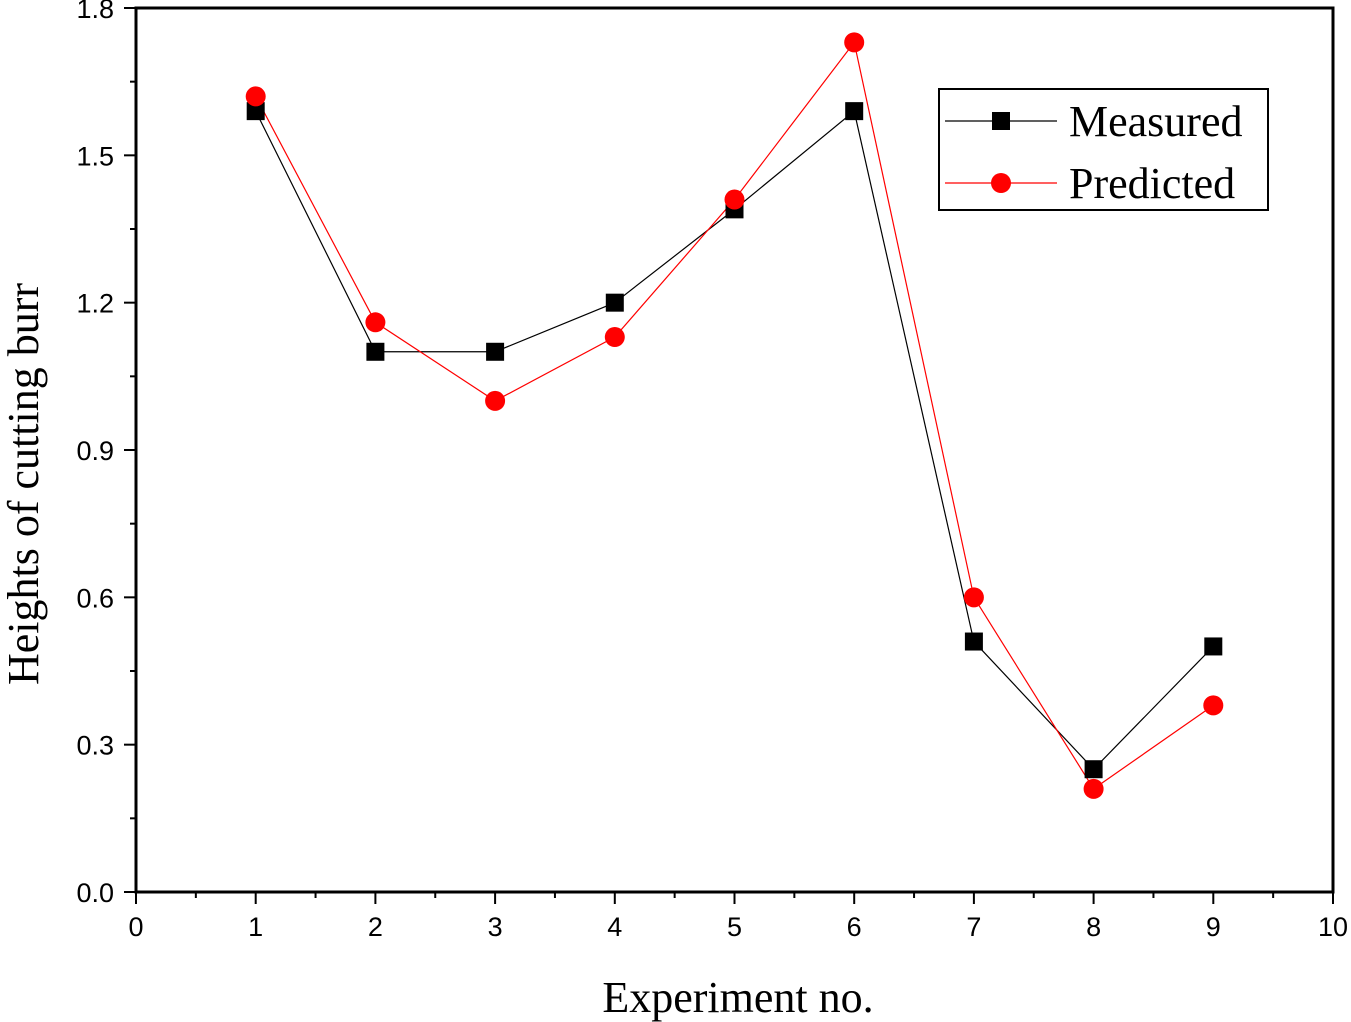 This screenshot has height=1022, width=1351. I want to click on legend-label-measured: Measured, so click(1156, 121).